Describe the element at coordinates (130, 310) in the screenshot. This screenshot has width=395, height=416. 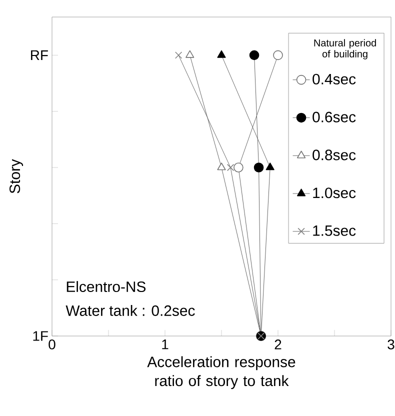
I see `annotation: Water tank : 0.2sec` at that location.